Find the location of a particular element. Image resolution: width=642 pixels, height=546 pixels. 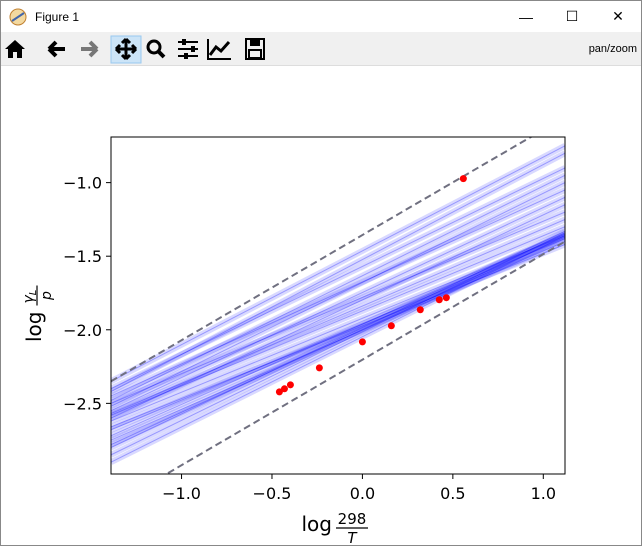

y-tick-label: −1.0 is located at coordinates (82, 183).